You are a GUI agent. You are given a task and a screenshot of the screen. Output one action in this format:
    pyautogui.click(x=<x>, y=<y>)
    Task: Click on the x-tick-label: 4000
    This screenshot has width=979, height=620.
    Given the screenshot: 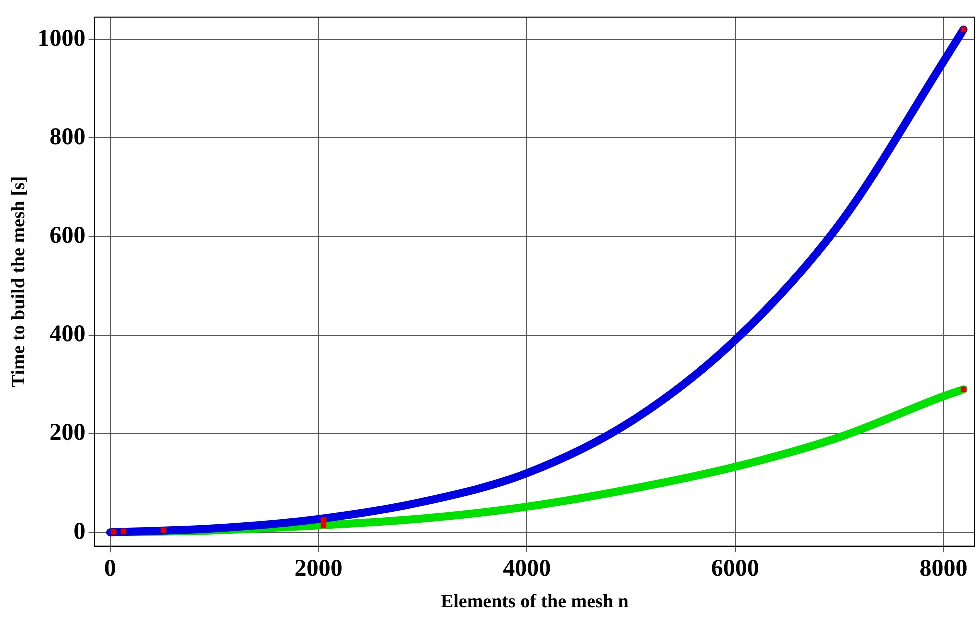 What is the action you would take?
    pyautogui.click(x=527, y=569)
    